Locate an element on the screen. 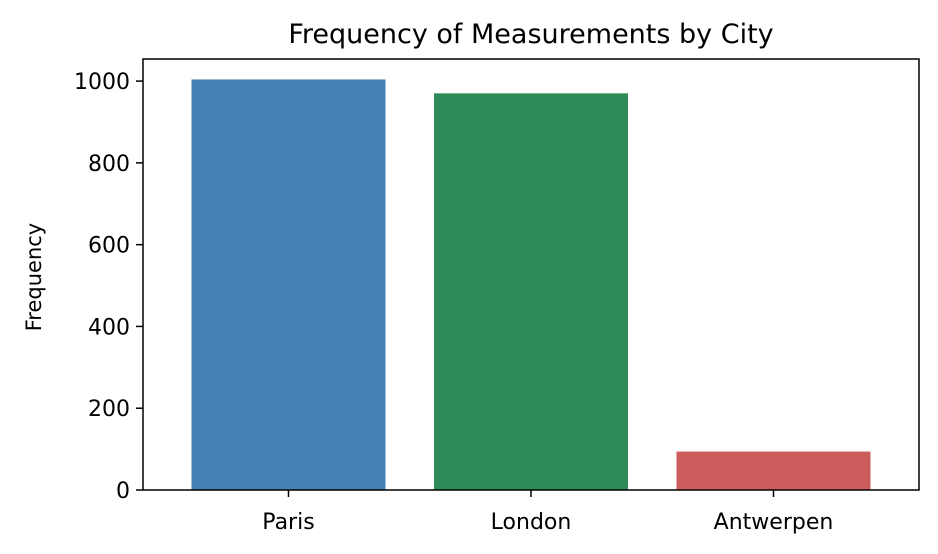  y-tick-label: 1000 is located at coordinates (102, 82).